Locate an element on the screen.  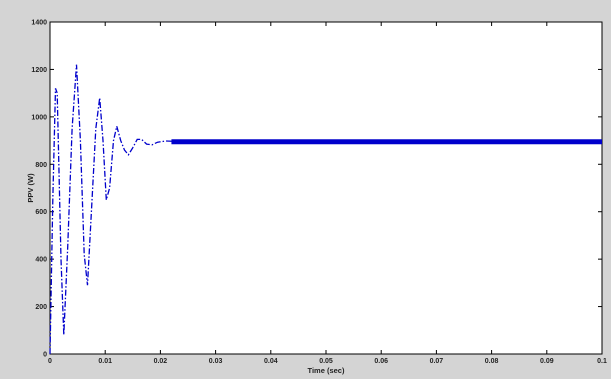
y-tick-label: 800 is located at coordinates (41, 165).